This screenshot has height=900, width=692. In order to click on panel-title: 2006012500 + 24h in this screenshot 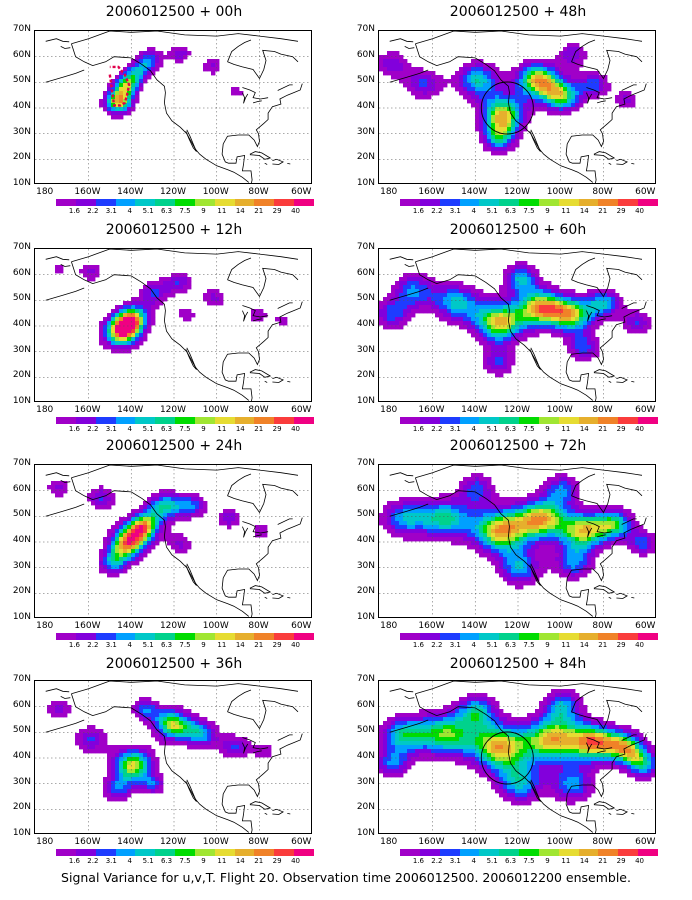, I will do `click(174, 446)`.